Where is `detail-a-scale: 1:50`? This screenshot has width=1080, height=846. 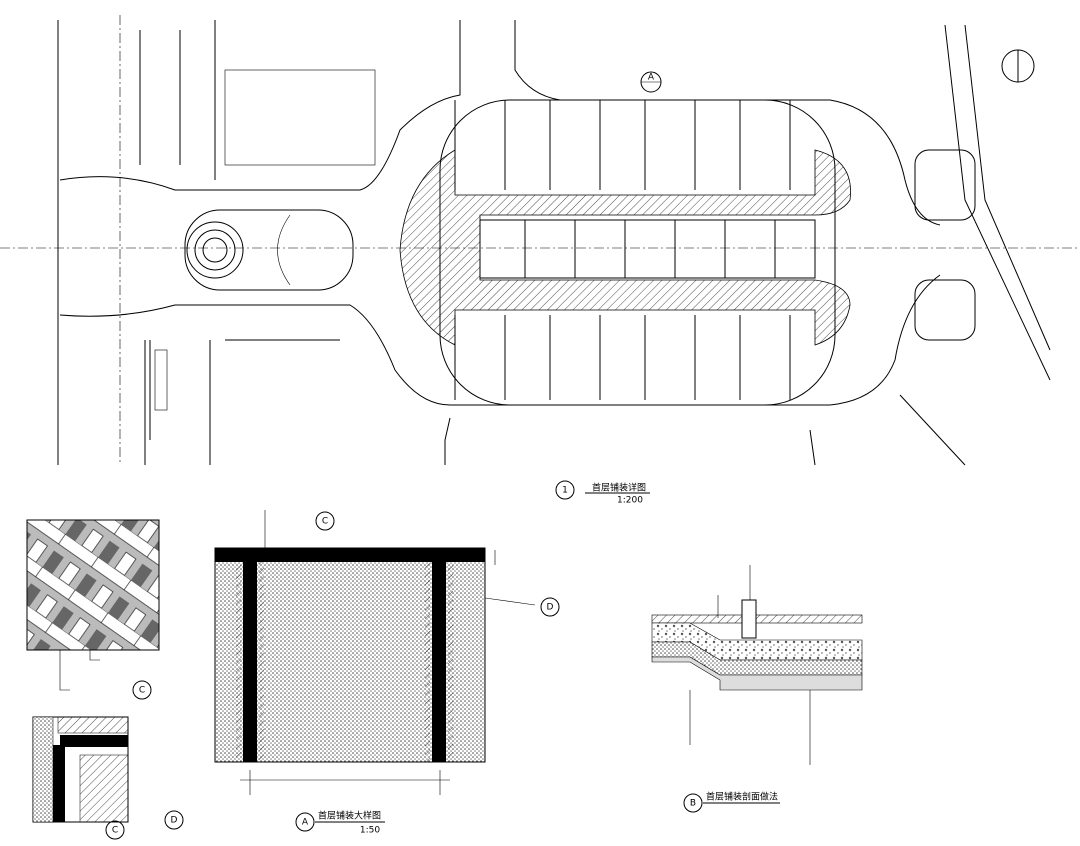
detail-a-scale: 1:50 is located at coordinates (370, 831).